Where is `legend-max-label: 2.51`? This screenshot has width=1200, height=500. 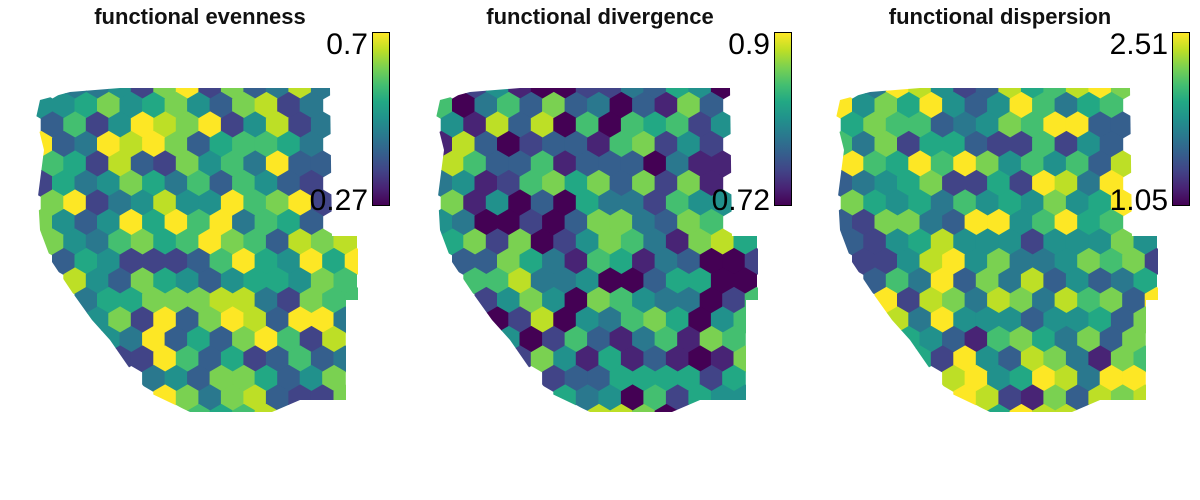 legend-max-label: 2.51 is located at coordinates (1138, 44).